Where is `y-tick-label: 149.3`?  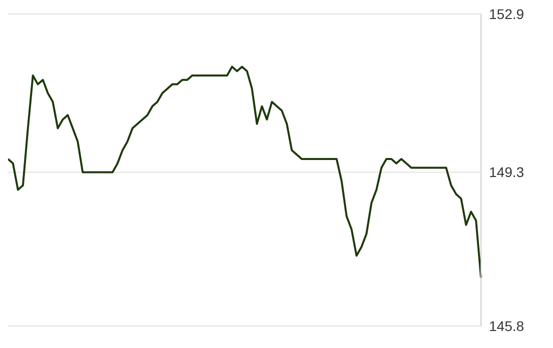 y-tick-label: 149.3 is located at coordinates (506, 172).